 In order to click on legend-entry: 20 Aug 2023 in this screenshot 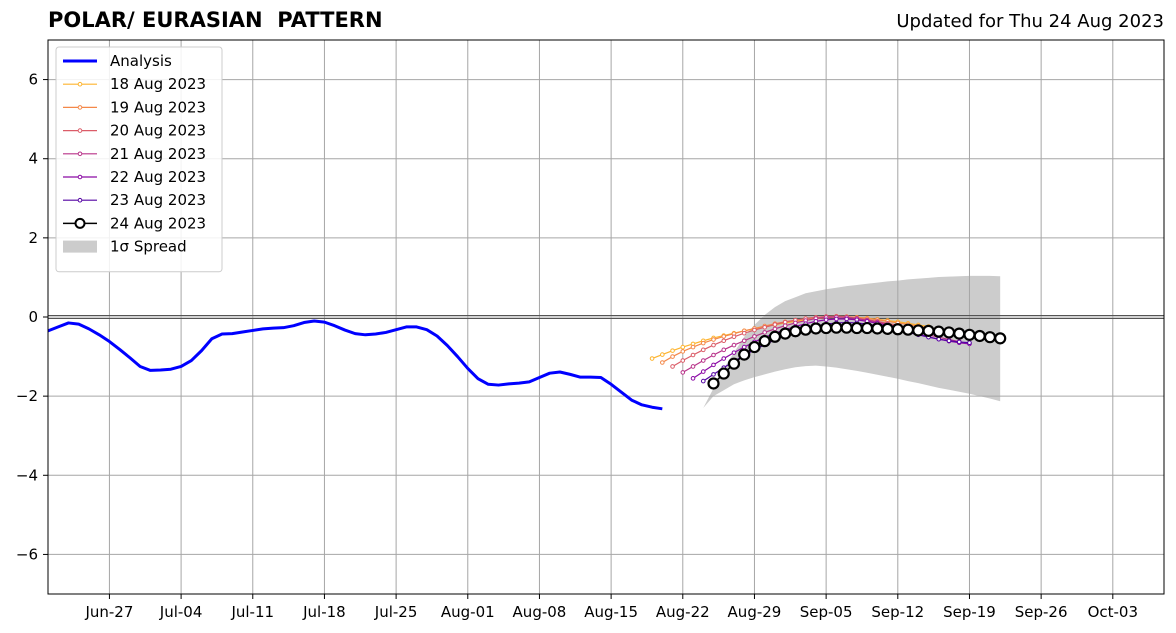, I will do `click(134, 131)`.